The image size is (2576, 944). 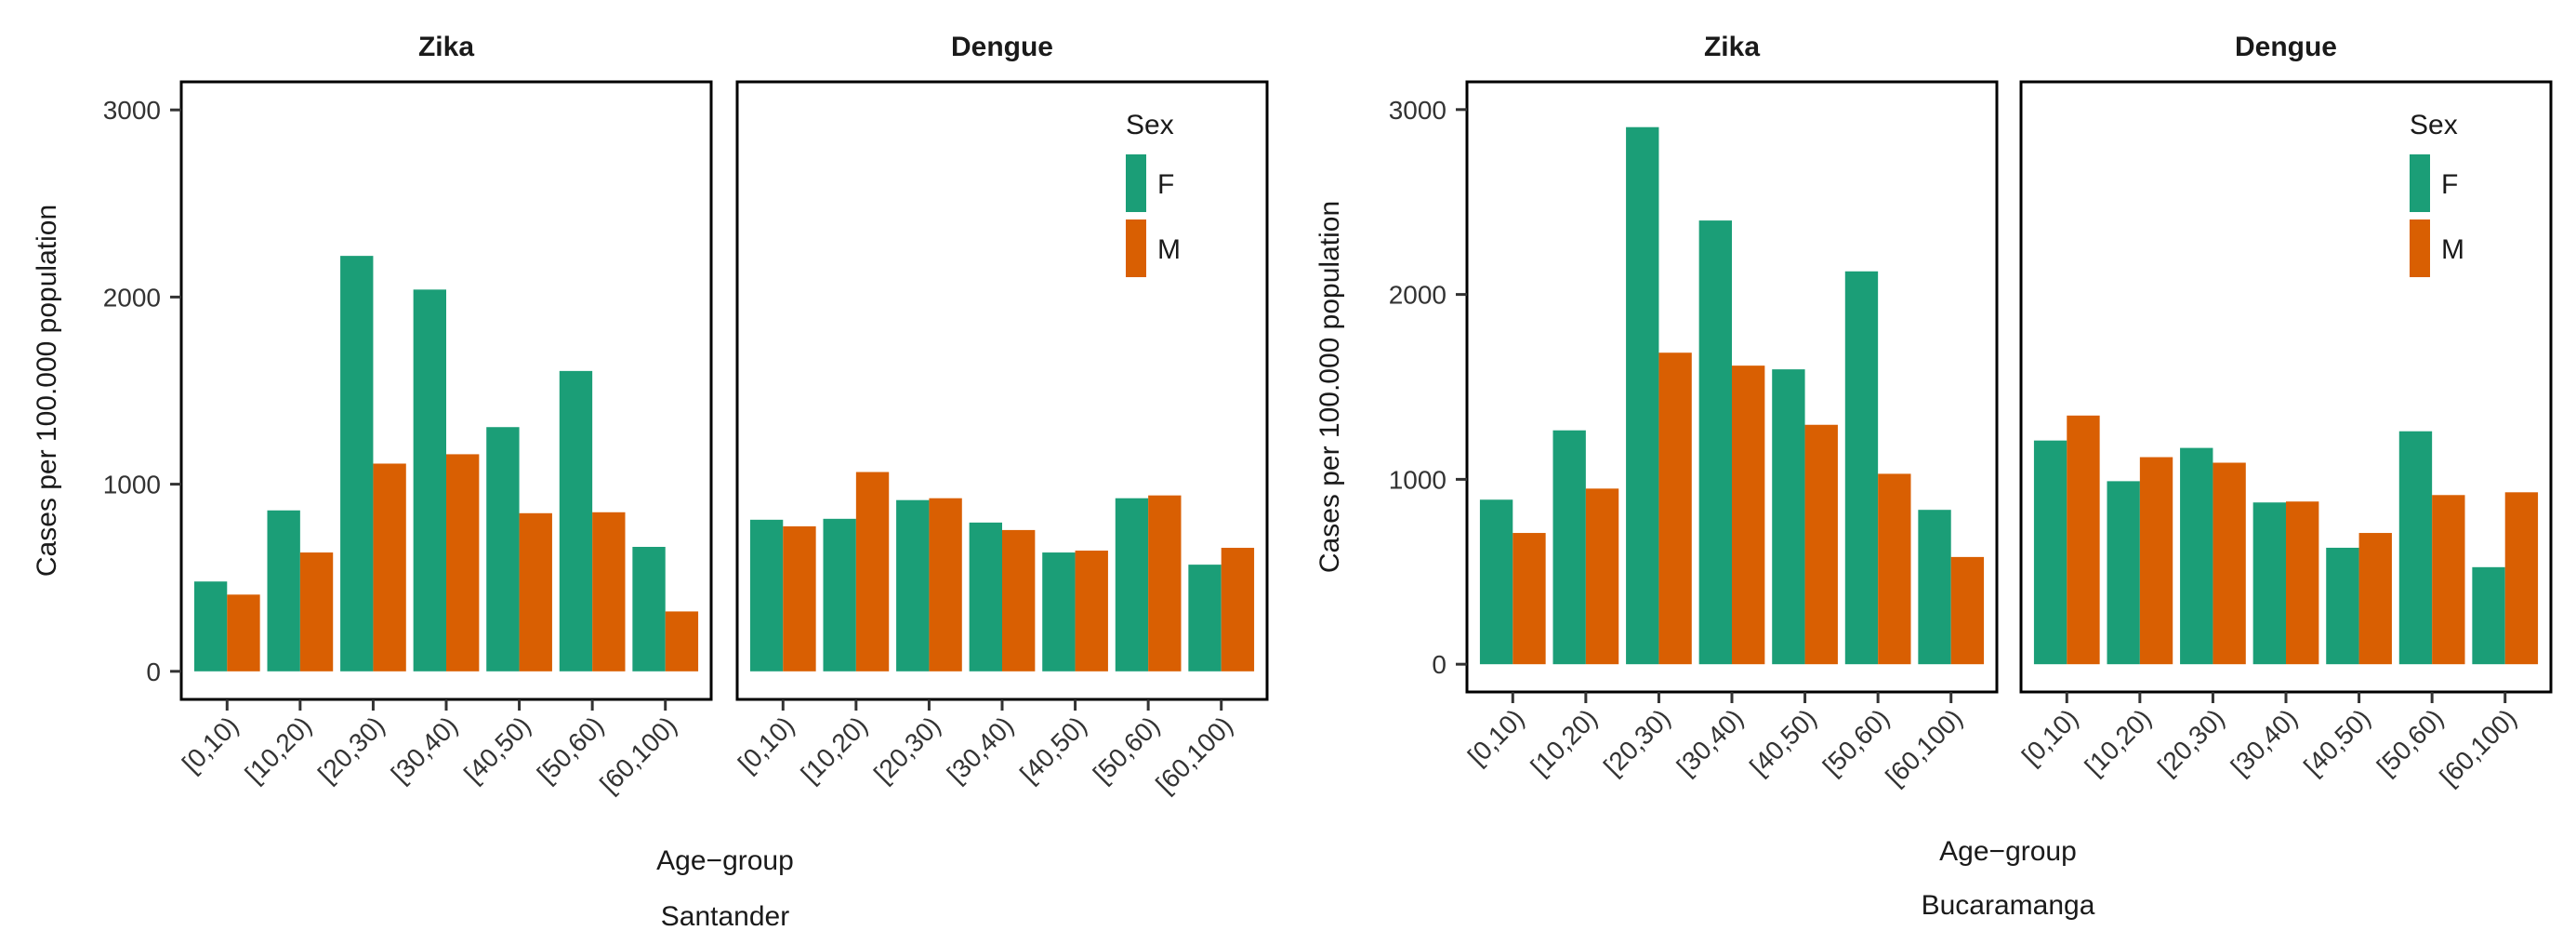 What do you see at coordinates (2009, 905) in the screenshot?
I see `region-title: Bucaramanga` at bounding box center [2009, 905].